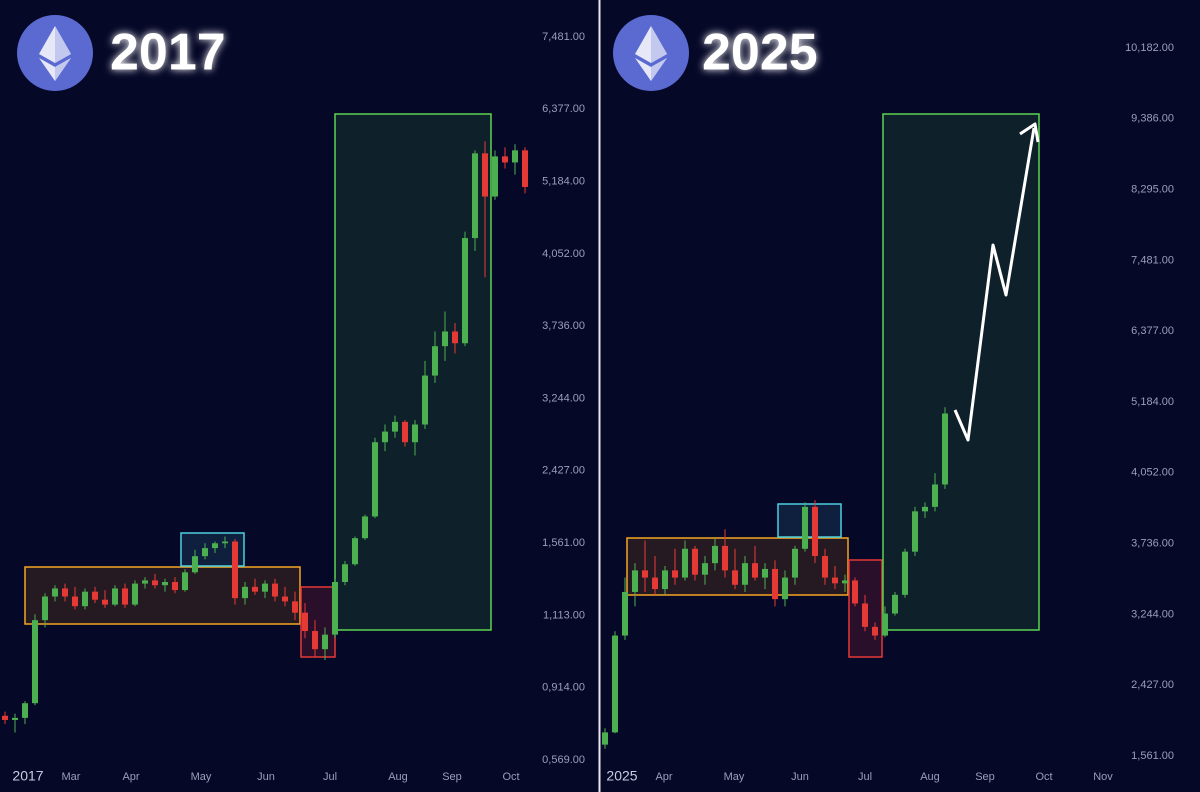 This screenshot has height=792, width=1200. Describe the element at coordinates (563, 109) in the screenshot. I see `y-tick-label: 6,377.00` at that location.